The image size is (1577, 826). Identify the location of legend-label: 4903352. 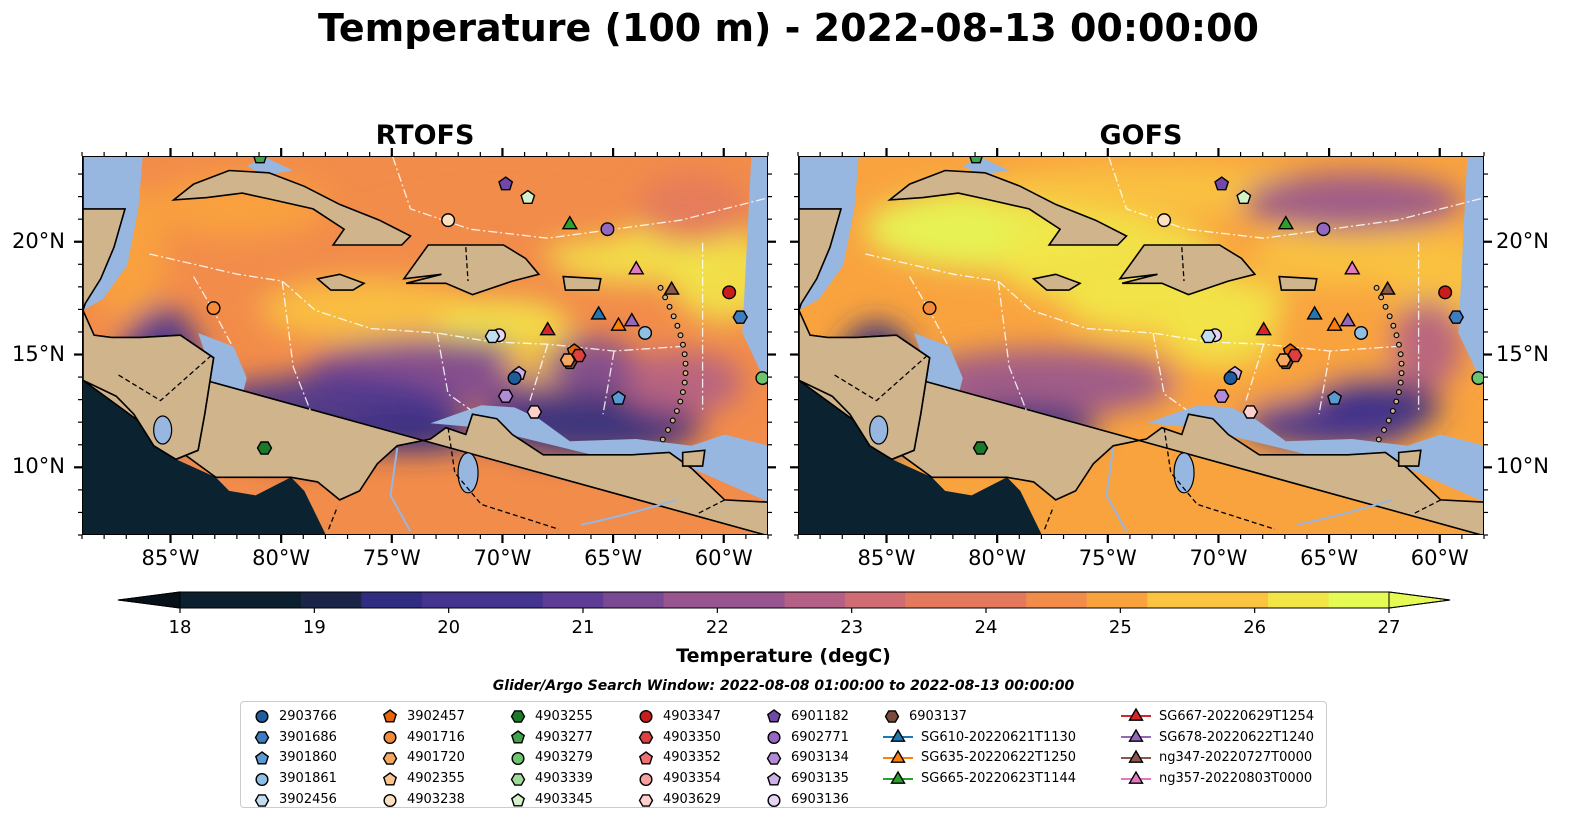
(692, 758).